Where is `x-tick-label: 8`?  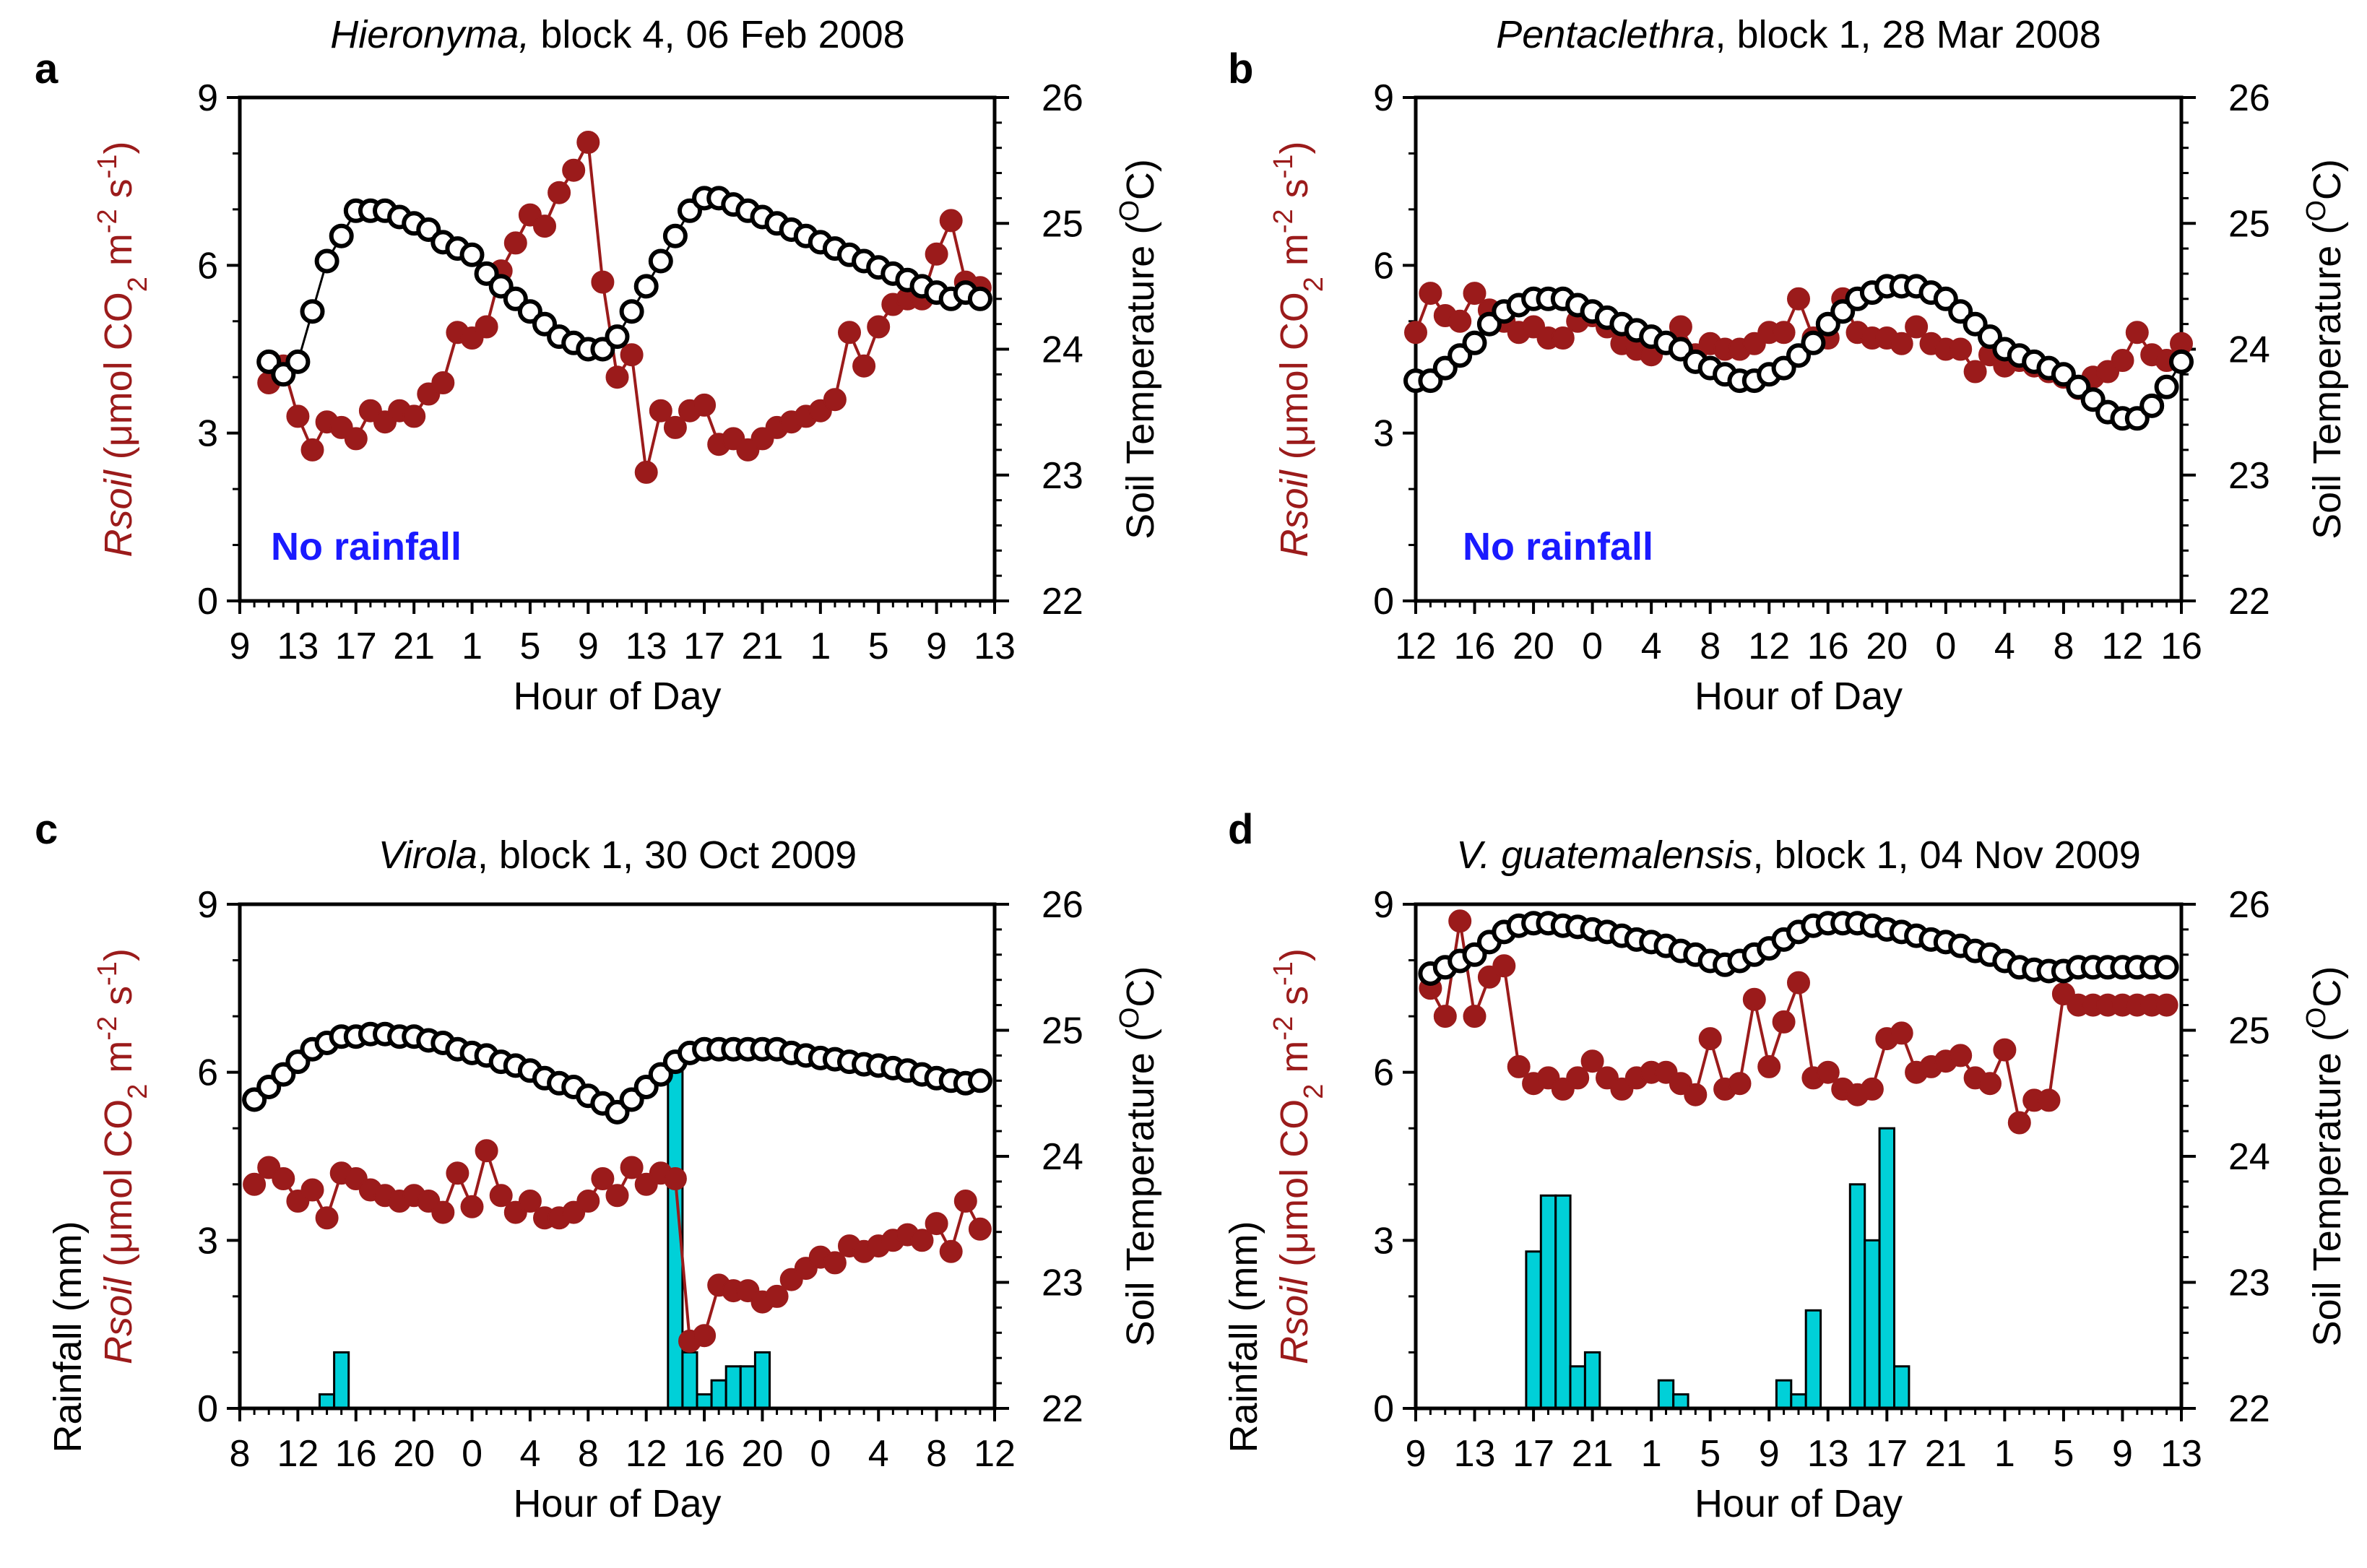 x-tick-label: 8 is located at coordinates (1710, 646).